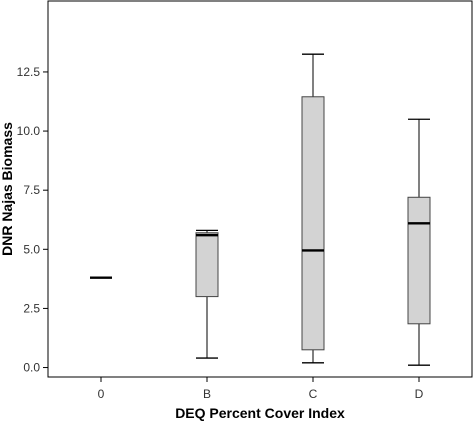  I want to click on x-tick-label: D, so click(419, 394).